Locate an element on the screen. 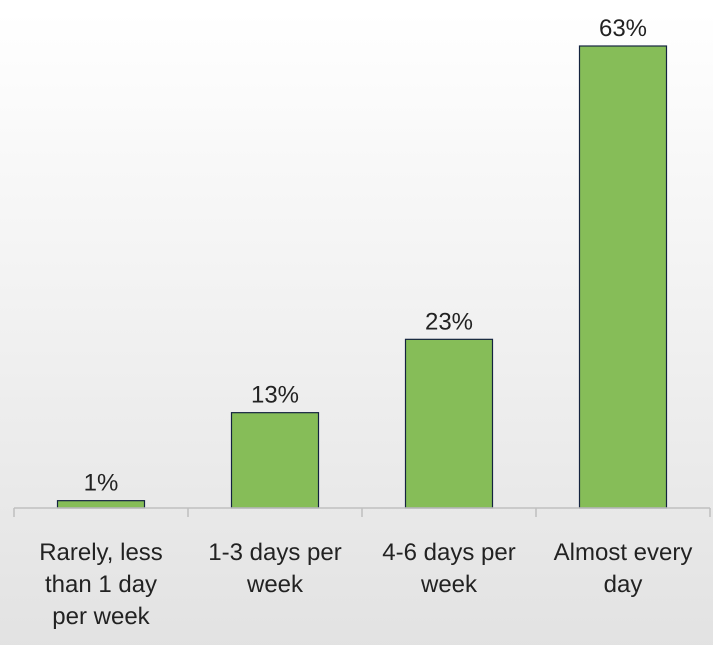  x-tick-label: 4-6 days per week is located at coordinates (449, 568).